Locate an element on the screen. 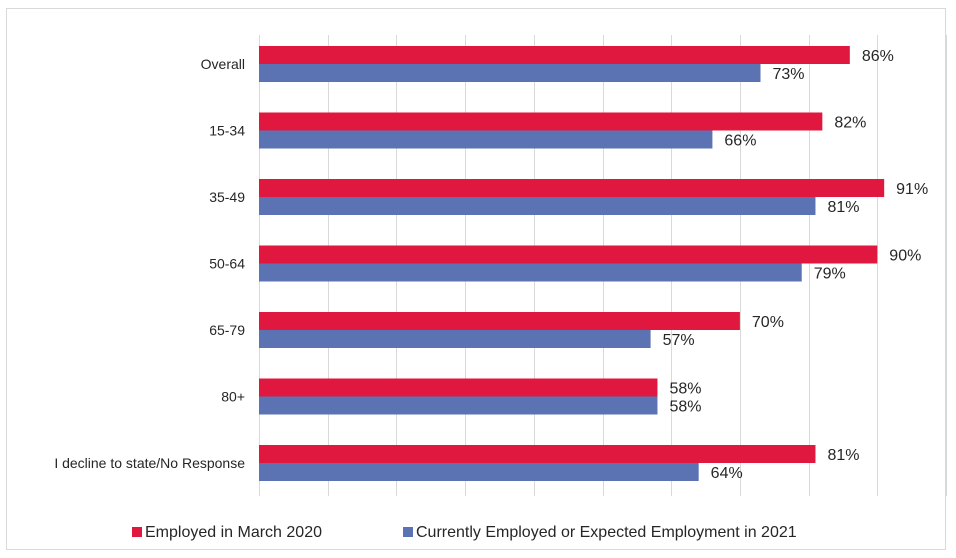 The image size is (956, 558). category-label: I decline to state/No Response is located at coordinates (149, 463).